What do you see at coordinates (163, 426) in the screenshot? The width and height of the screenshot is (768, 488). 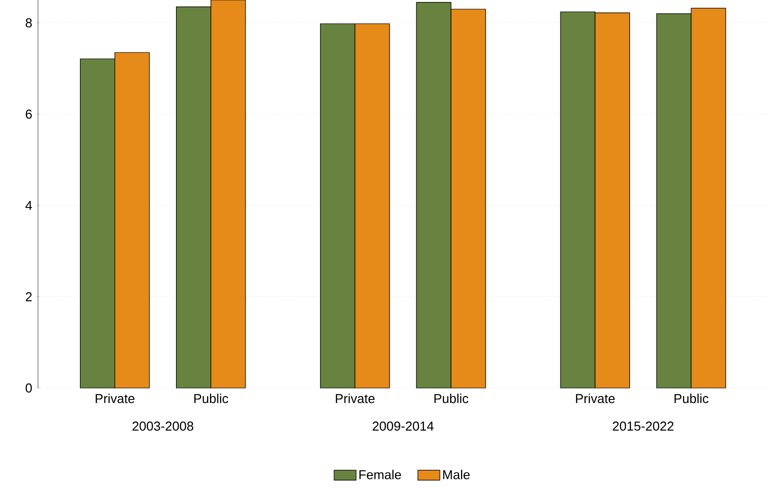 I see `text: 2003-2008` at bounding box center [163, 426].